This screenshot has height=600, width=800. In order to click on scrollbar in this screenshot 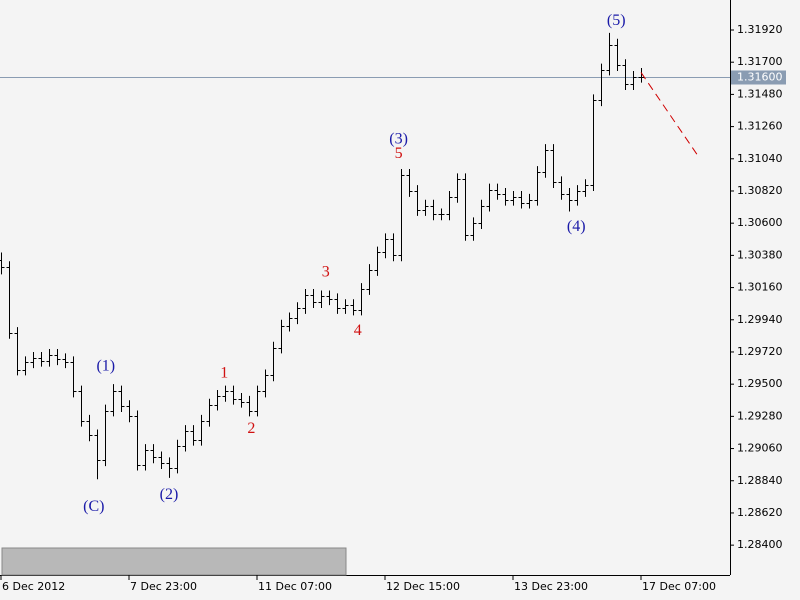, I will do `click(174, 561)`.